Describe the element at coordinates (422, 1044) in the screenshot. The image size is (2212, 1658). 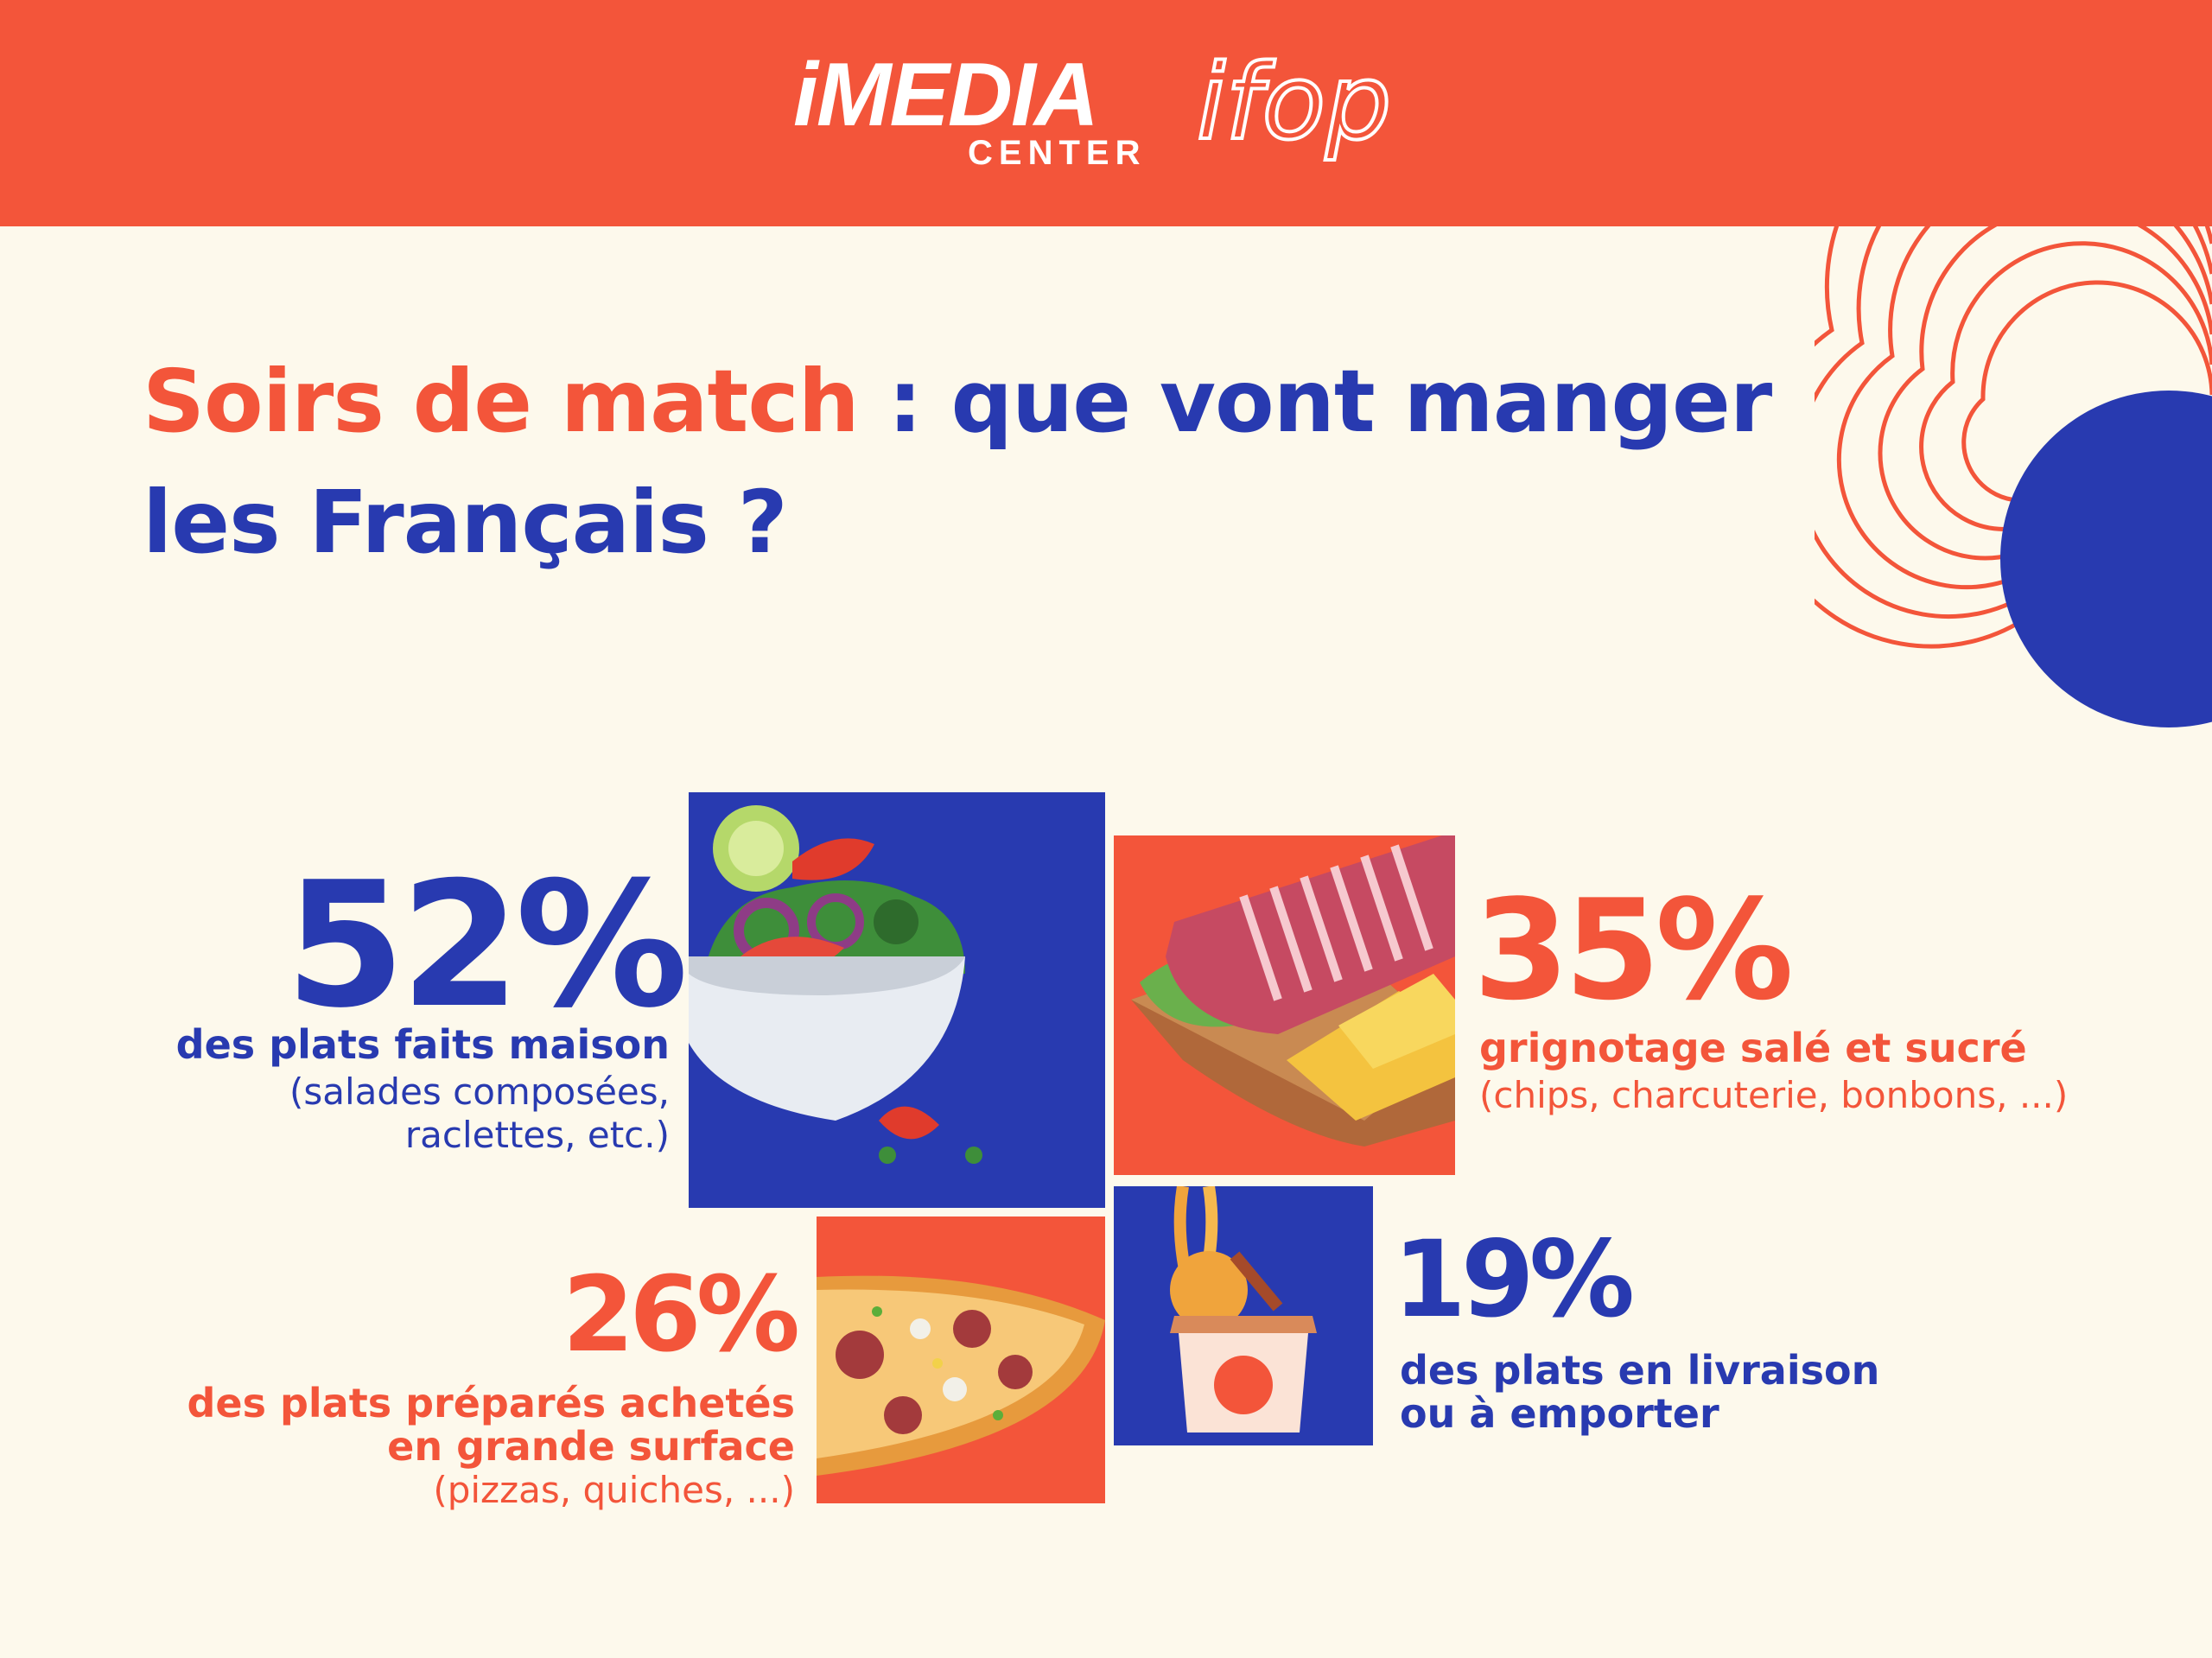
I see `stat-52-label: des plats faits maison` at that location.